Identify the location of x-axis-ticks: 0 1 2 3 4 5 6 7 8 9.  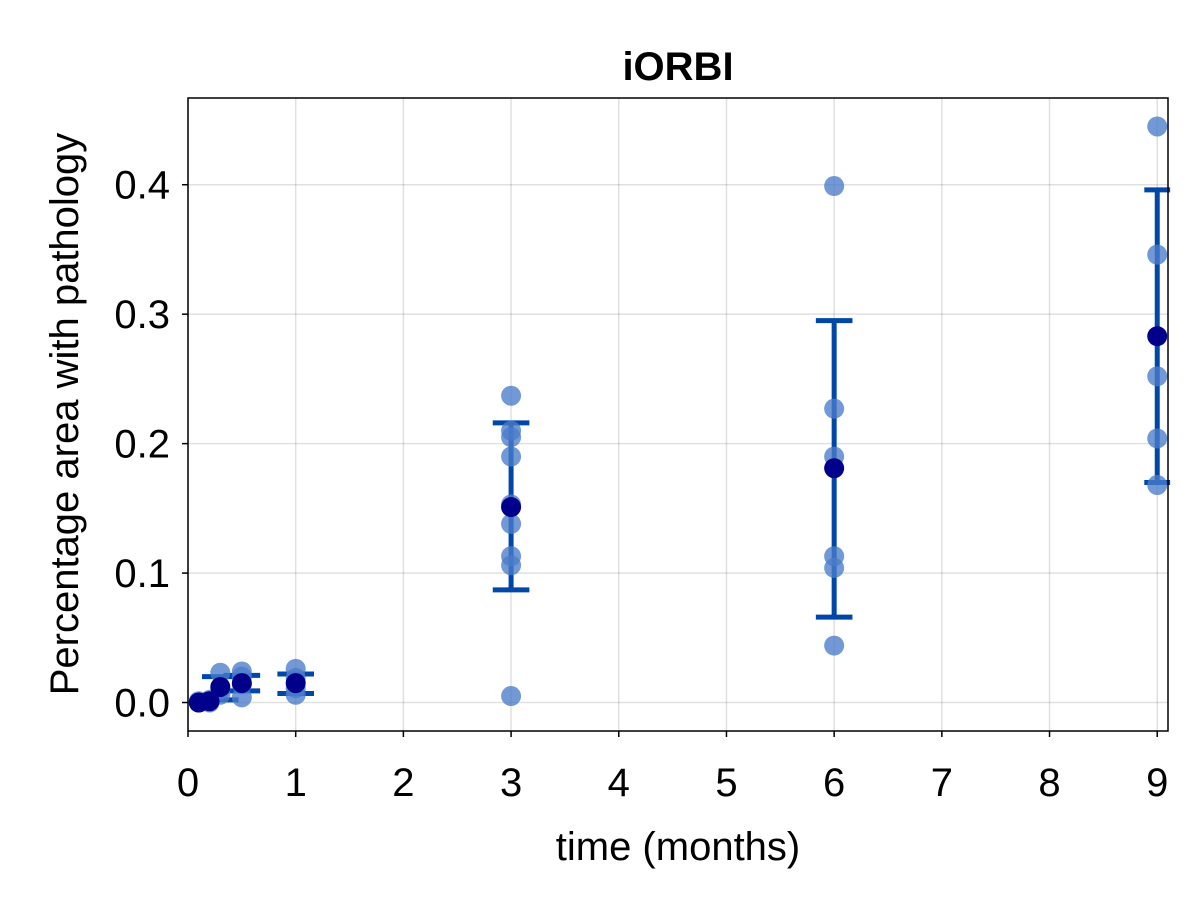
(672, 768).